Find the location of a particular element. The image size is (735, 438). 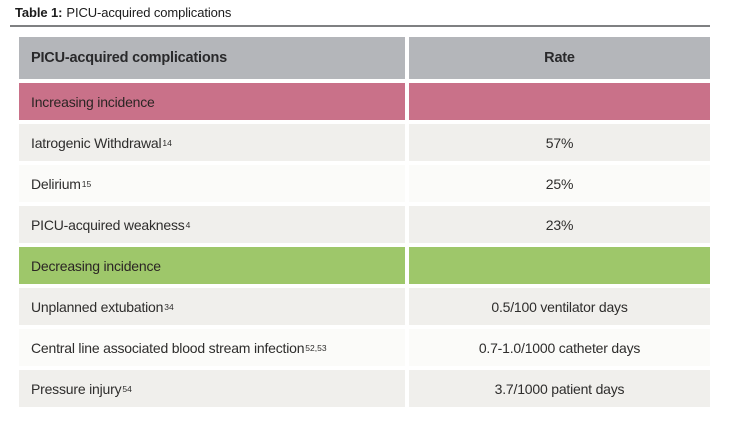

complication-cell: PICU-acquired weakness 4 is located at coordinates (212, 224).